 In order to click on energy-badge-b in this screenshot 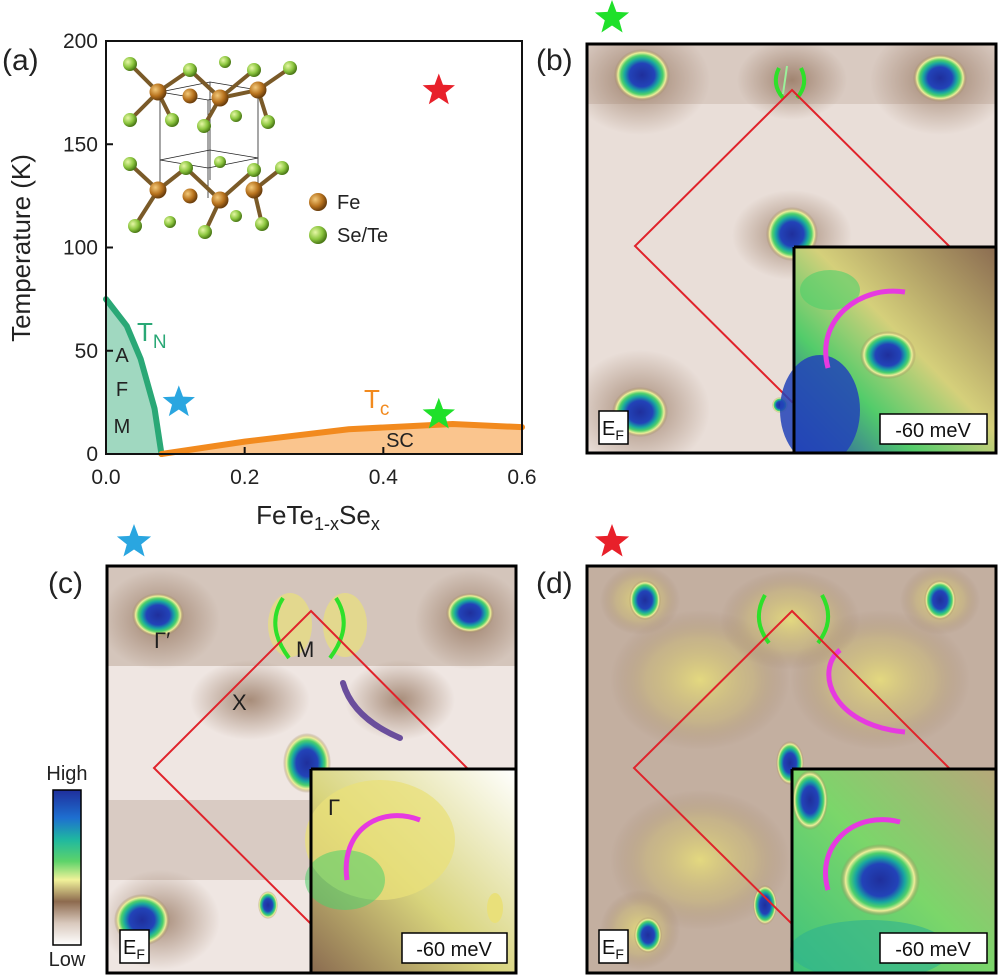, I will do `click(933, 429)`.